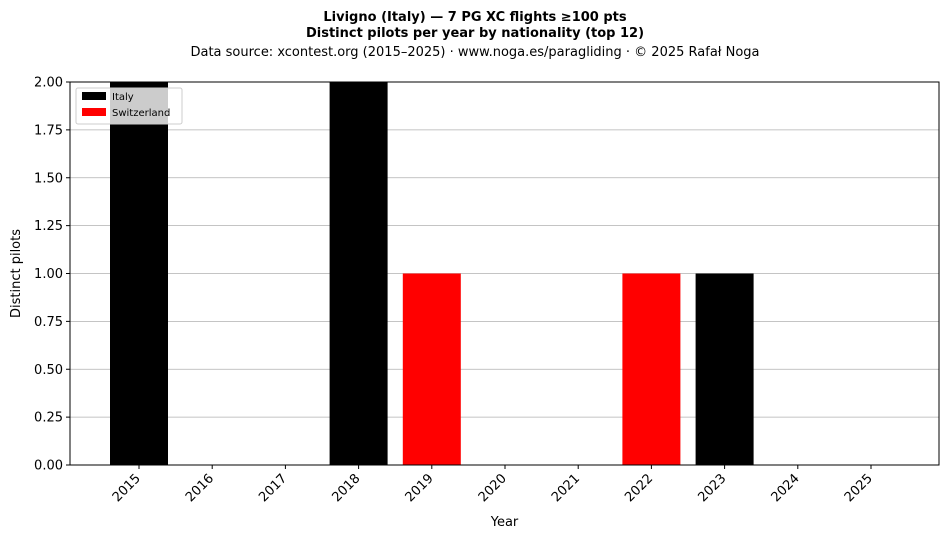 This screenshot has width=950, height=539. Describe the element at coordinates (48, 322) in the screenshot. I see `y-tick-label: 0.75` at that location.